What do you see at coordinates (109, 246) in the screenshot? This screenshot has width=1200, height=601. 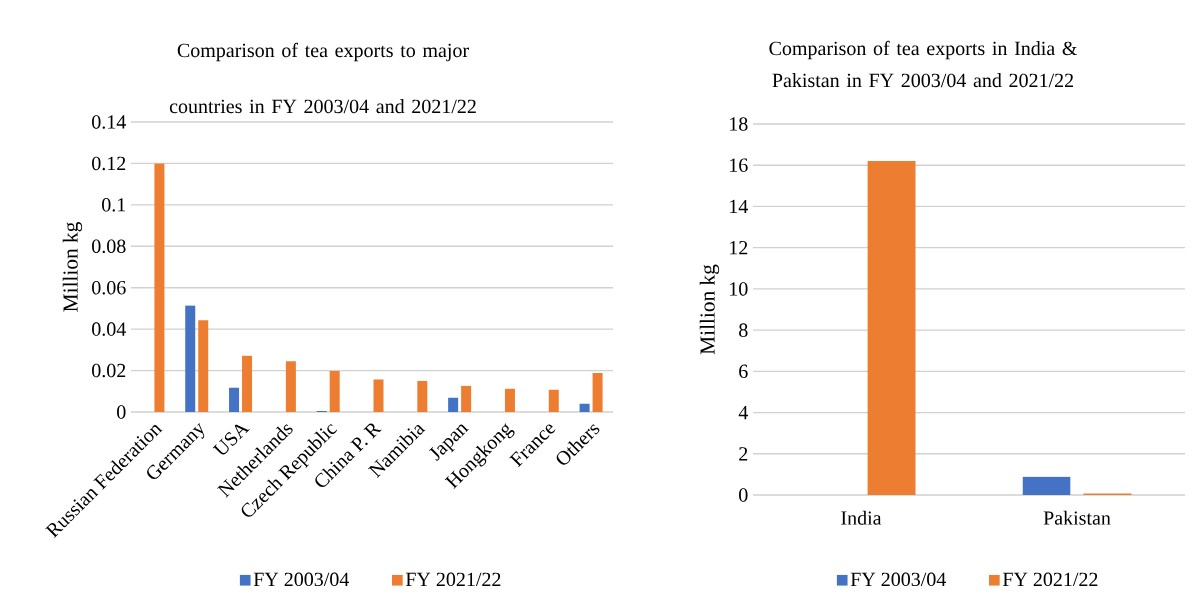 I see `y-tick-label: 0.08` at bounding box center [109, 246].